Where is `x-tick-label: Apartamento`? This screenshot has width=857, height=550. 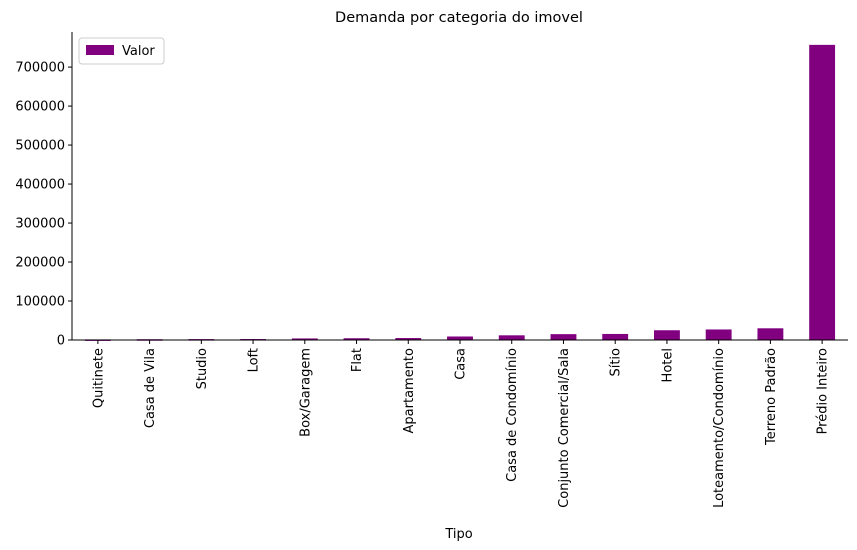
x-tick-label: Apartamento is located at coordinates (409, 391).